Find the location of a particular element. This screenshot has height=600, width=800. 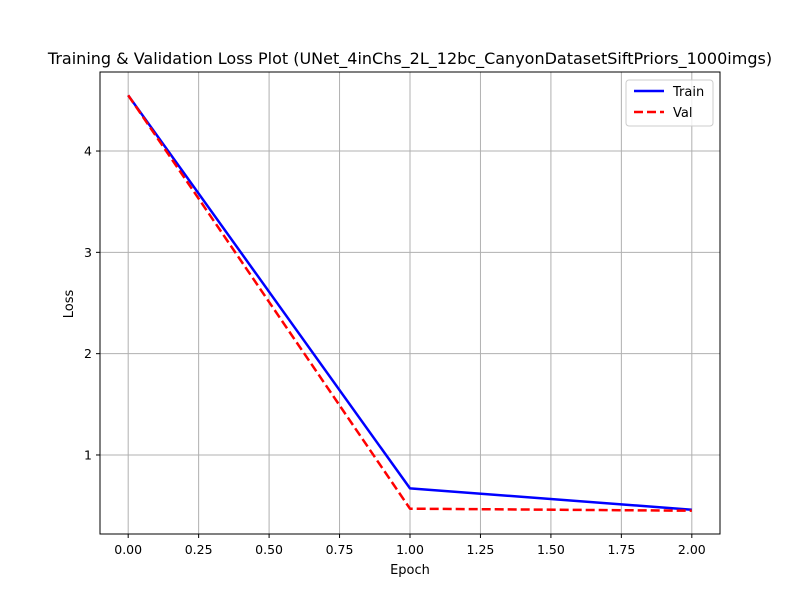

y-tick-label: 4 is located at coordinates (88, 151).